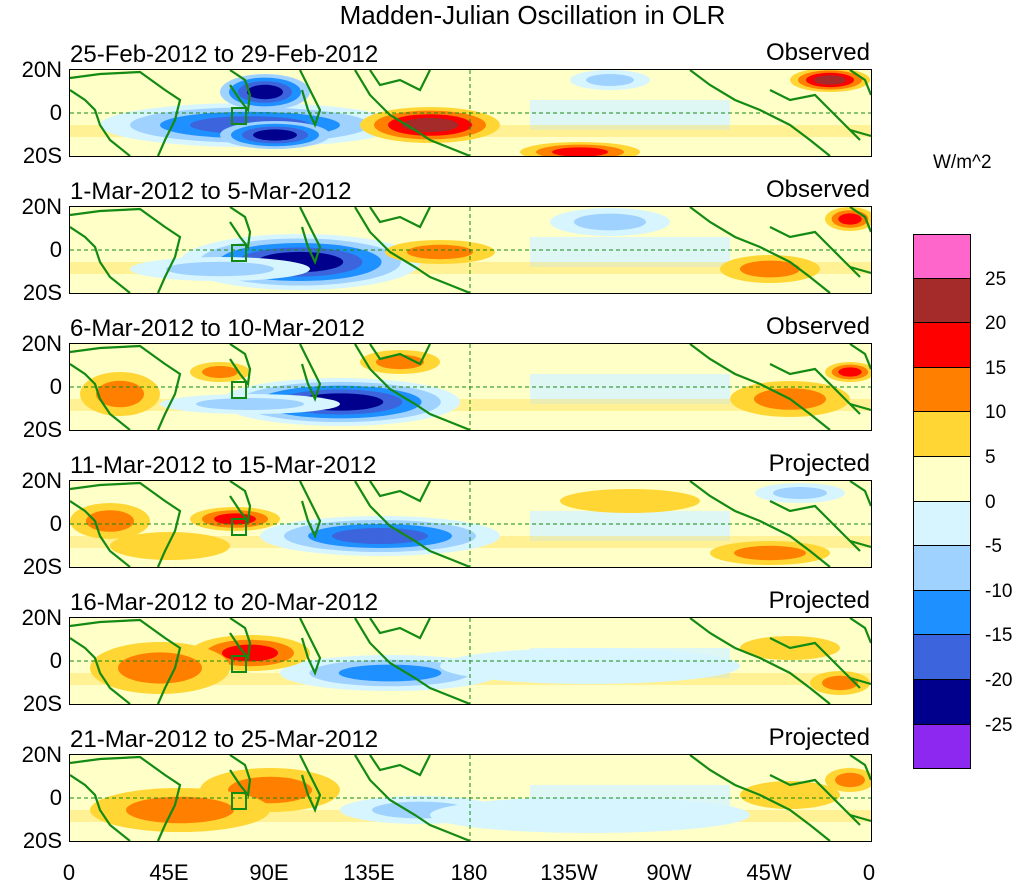  I want to click on panel-date-range: 1-Mar-2012 to 5-Mar-2012, so click(211, 191).